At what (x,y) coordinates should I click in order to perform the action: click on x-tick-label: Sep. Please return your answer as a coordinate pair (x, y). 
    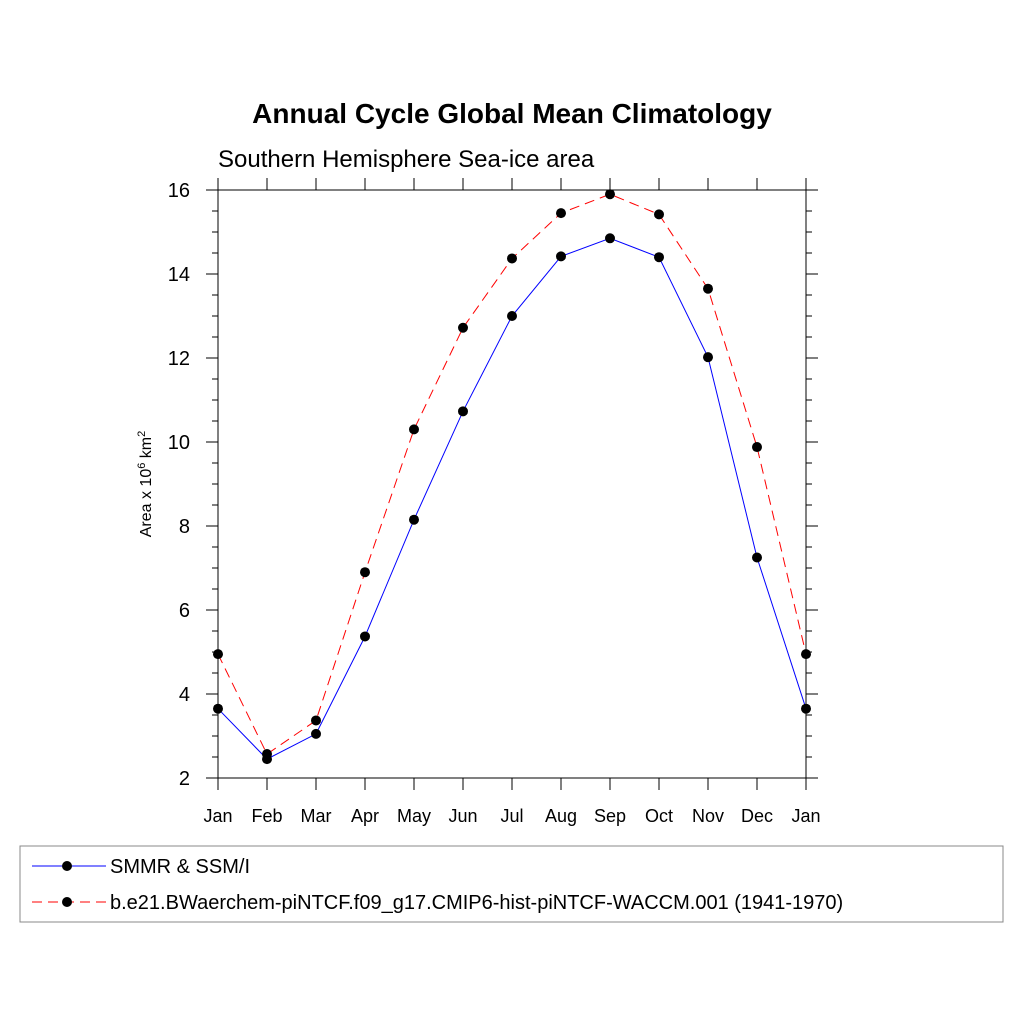
    Looking at the image, I should click on (610, 816).